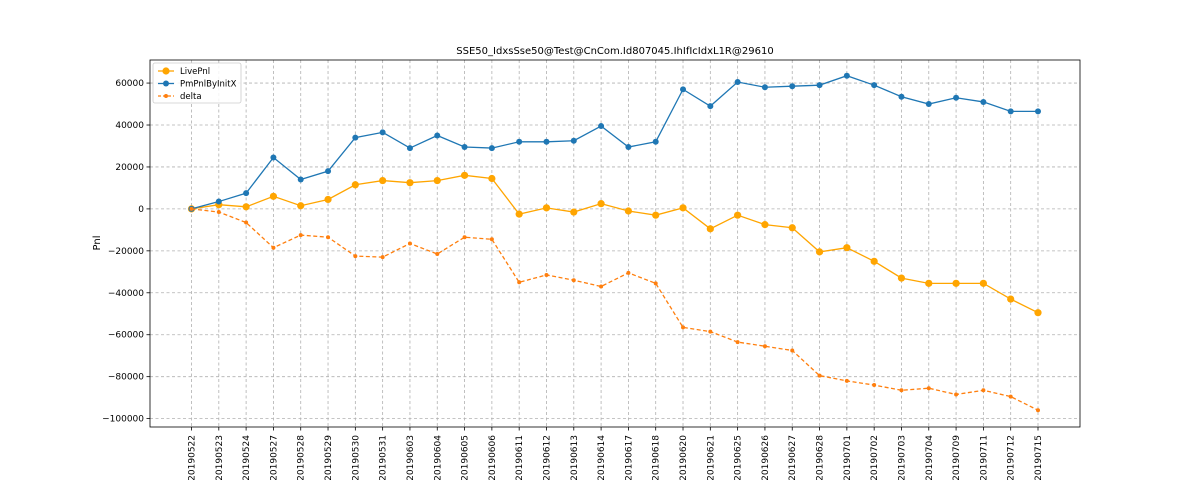 The height and width of the screenshot is (480, 1200). I want to click on x-tick-label: 20190531, so click(384, 457).